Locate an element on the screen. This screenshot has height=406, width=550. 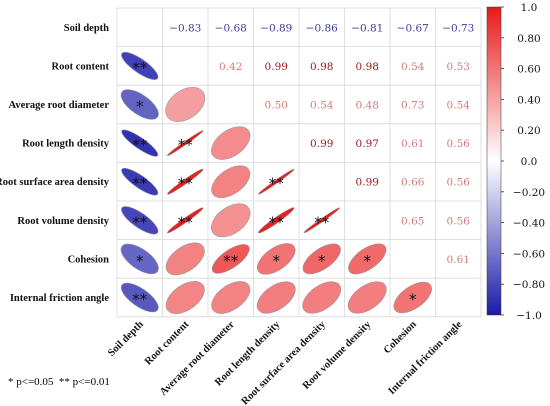
correlation-value-label: −0.73 is located at coordinates (458, 28).